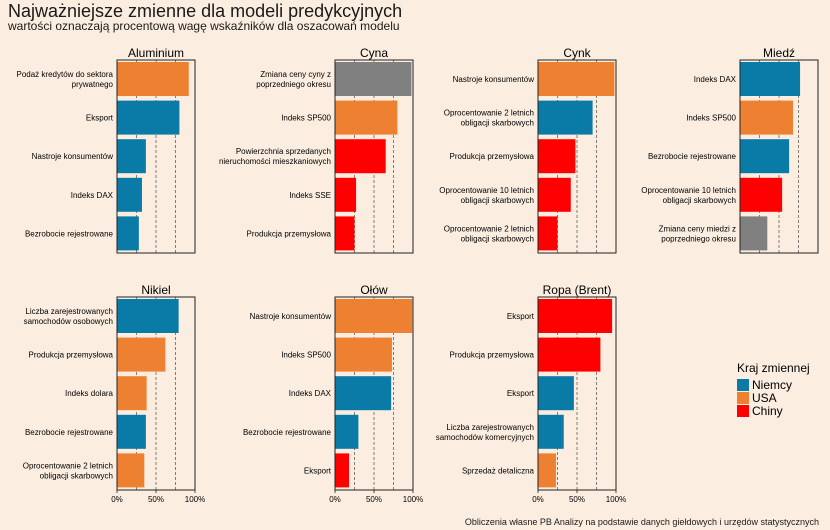 The height and width of the screenshot is (530, 830). Describe the element at coordinates (287, 432) in the screenshot. I see `panel-olow-bar-4-label: Bezrobocie rejestrowane` at that location.